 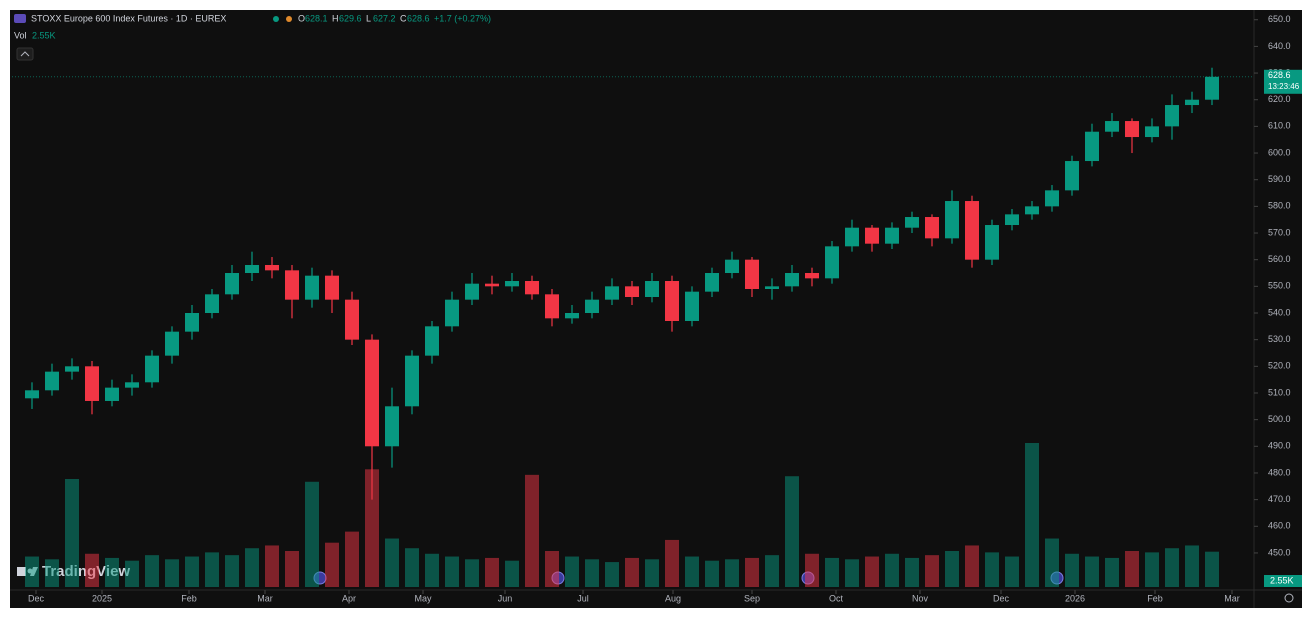 I want to click on y-tick-label: 640.0, so click(x=1279, y=46).